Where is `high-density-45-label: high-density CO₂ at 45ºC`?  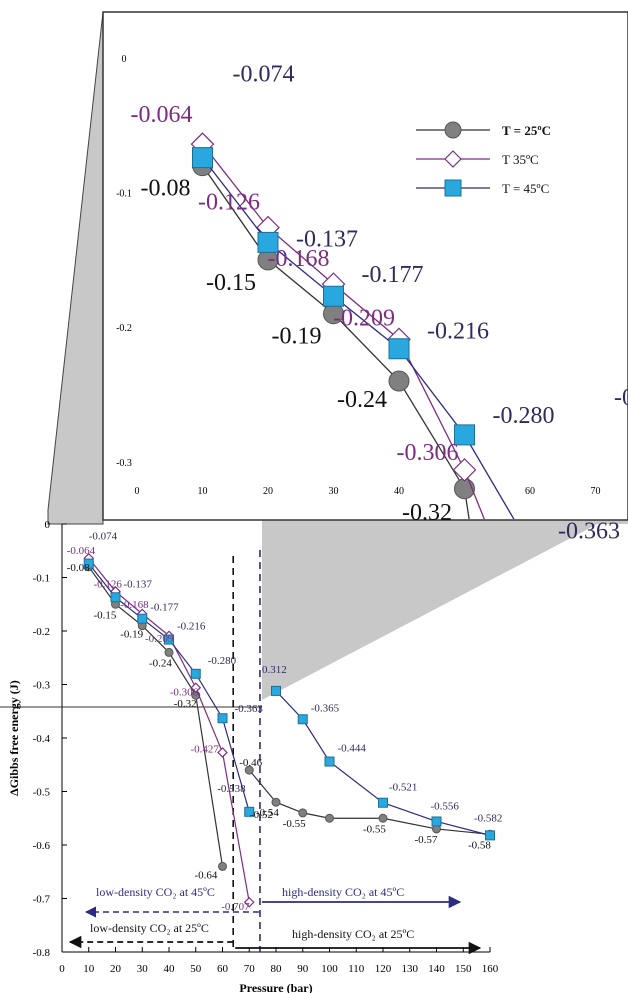 high-density-45-label: high-density CO₂ at 45ºC is located at coordinates (343, 892).